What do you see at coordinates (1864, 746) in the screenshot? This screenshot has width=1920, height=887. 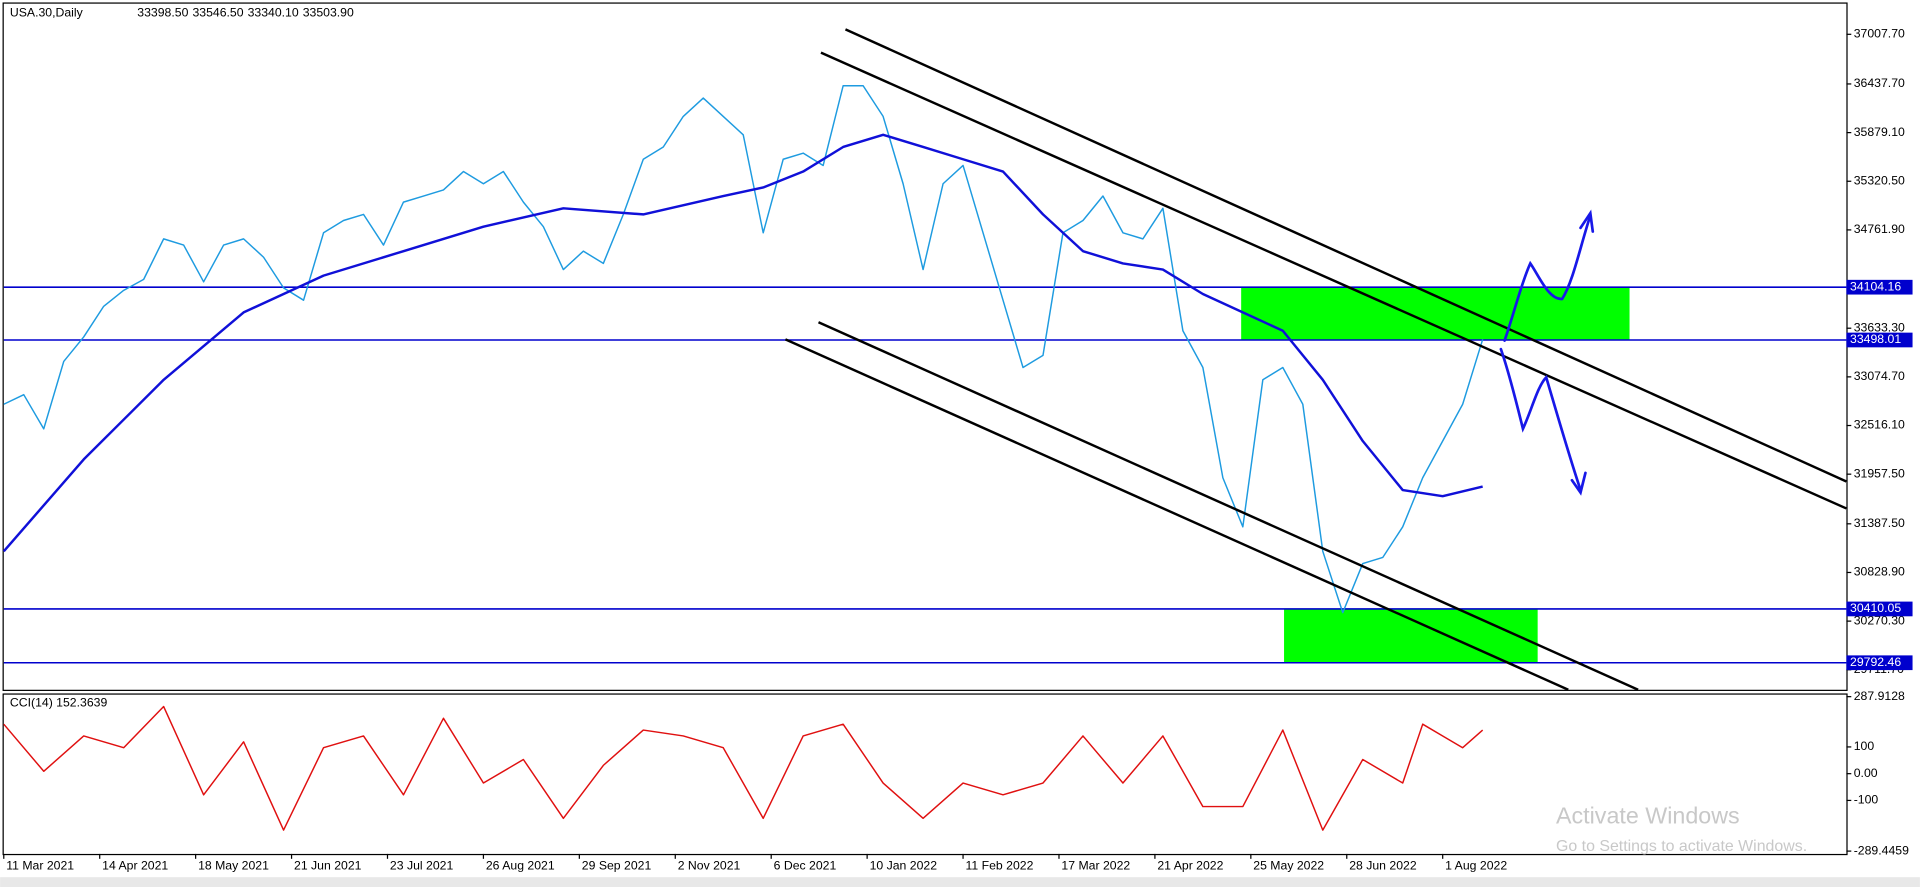 I see `y-tick-label: 100` at bounding box center [1864, 746].